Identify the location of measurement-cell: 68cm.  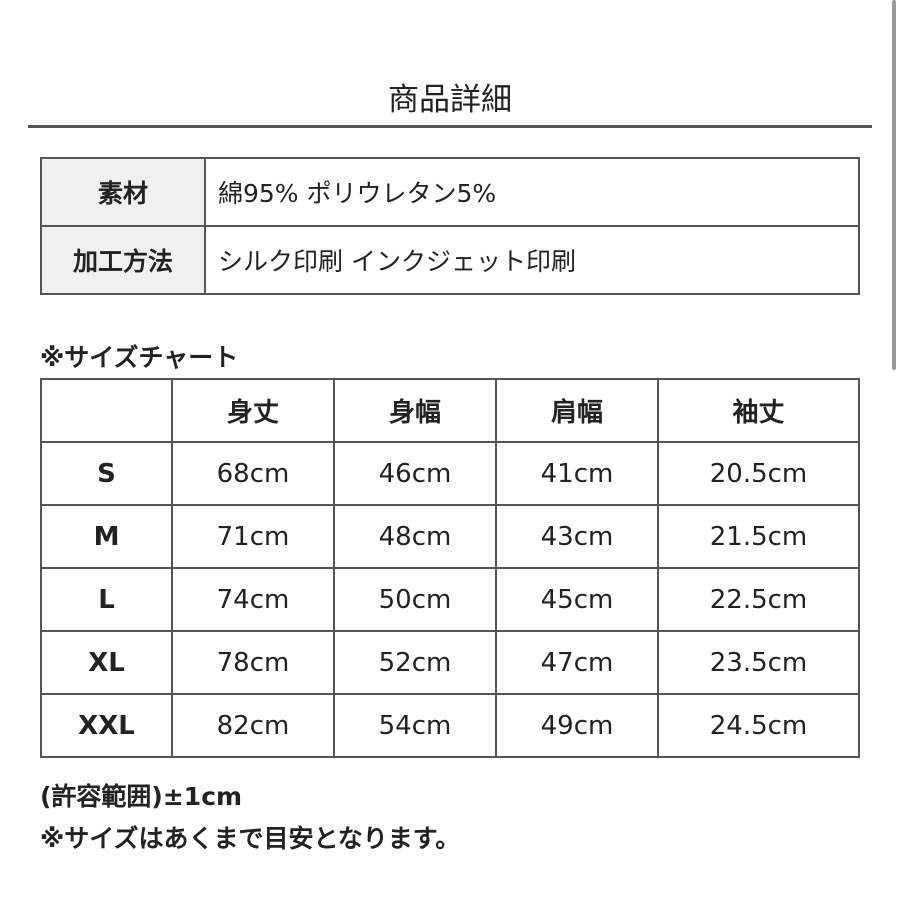
(253, 473).